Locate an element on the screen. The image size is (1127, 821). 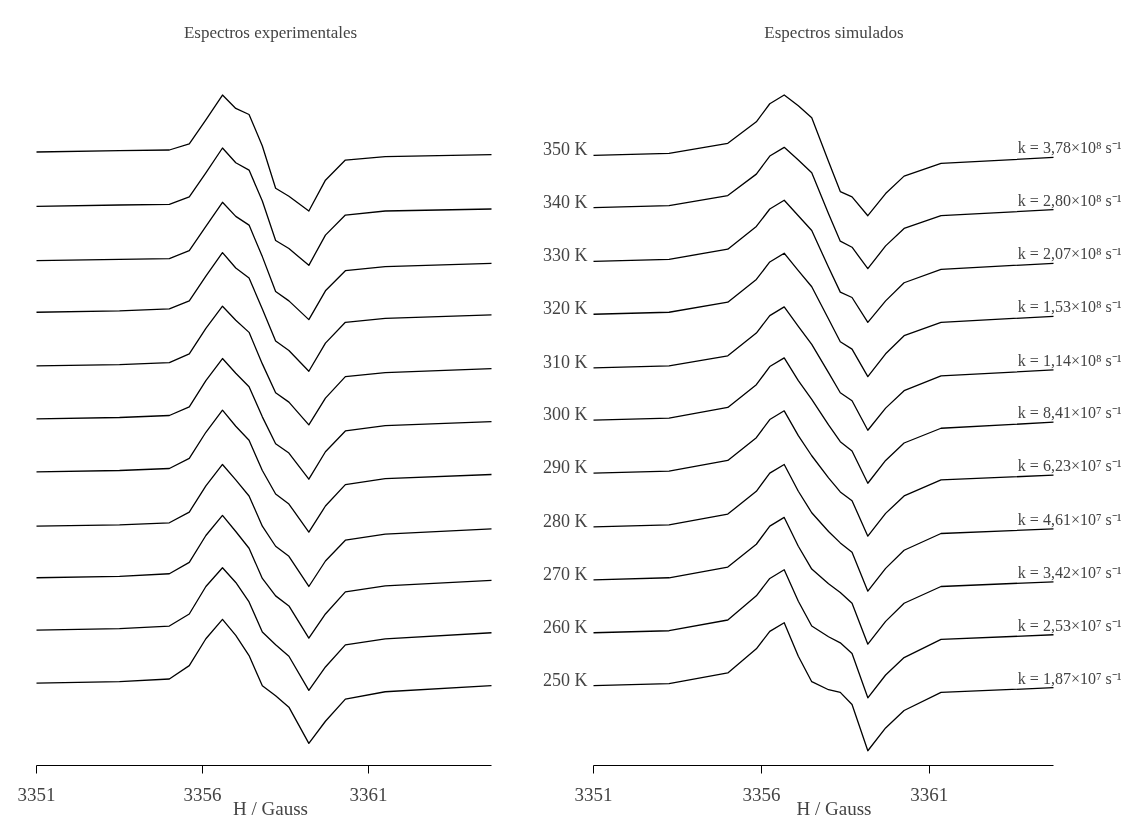
series-label: 320 K is located at coordinates (565, 308).